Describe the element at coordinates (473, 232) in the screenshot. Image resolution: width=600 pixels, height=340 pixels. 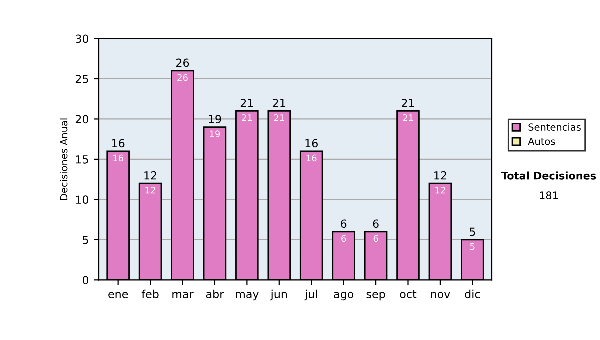
I see `total-label: 5` at that location.